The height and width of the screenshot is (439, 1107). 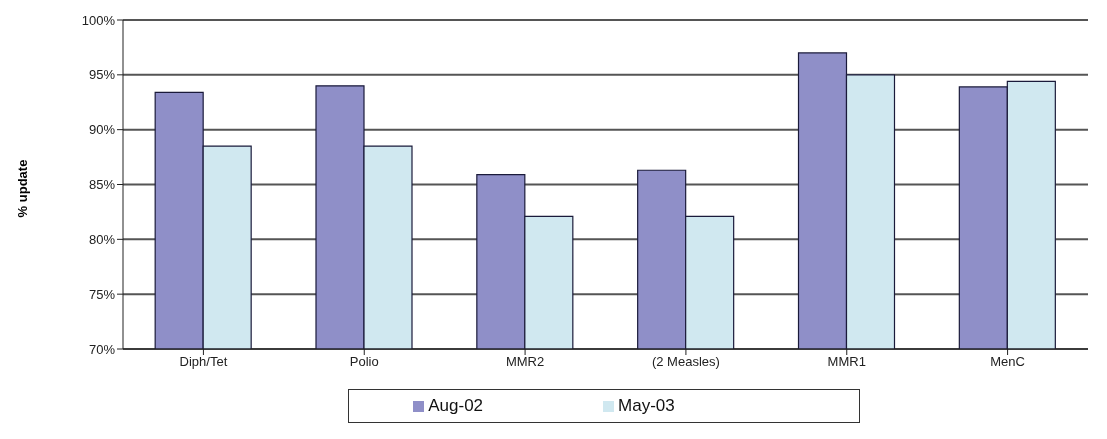 What do you see at coordinates (102, 185) in the screenshot?
I see `y-tick-label: 85%` at bounding box center [102, 185].